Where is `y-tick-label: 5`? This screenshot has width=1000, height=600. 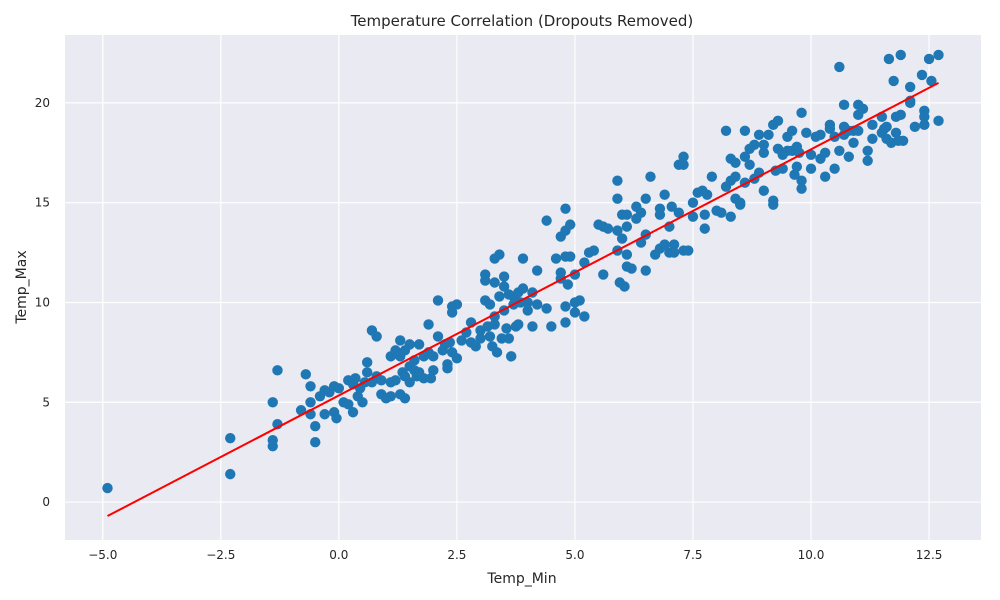
y-tick-label: 5 is located at coordinates (46, 402).